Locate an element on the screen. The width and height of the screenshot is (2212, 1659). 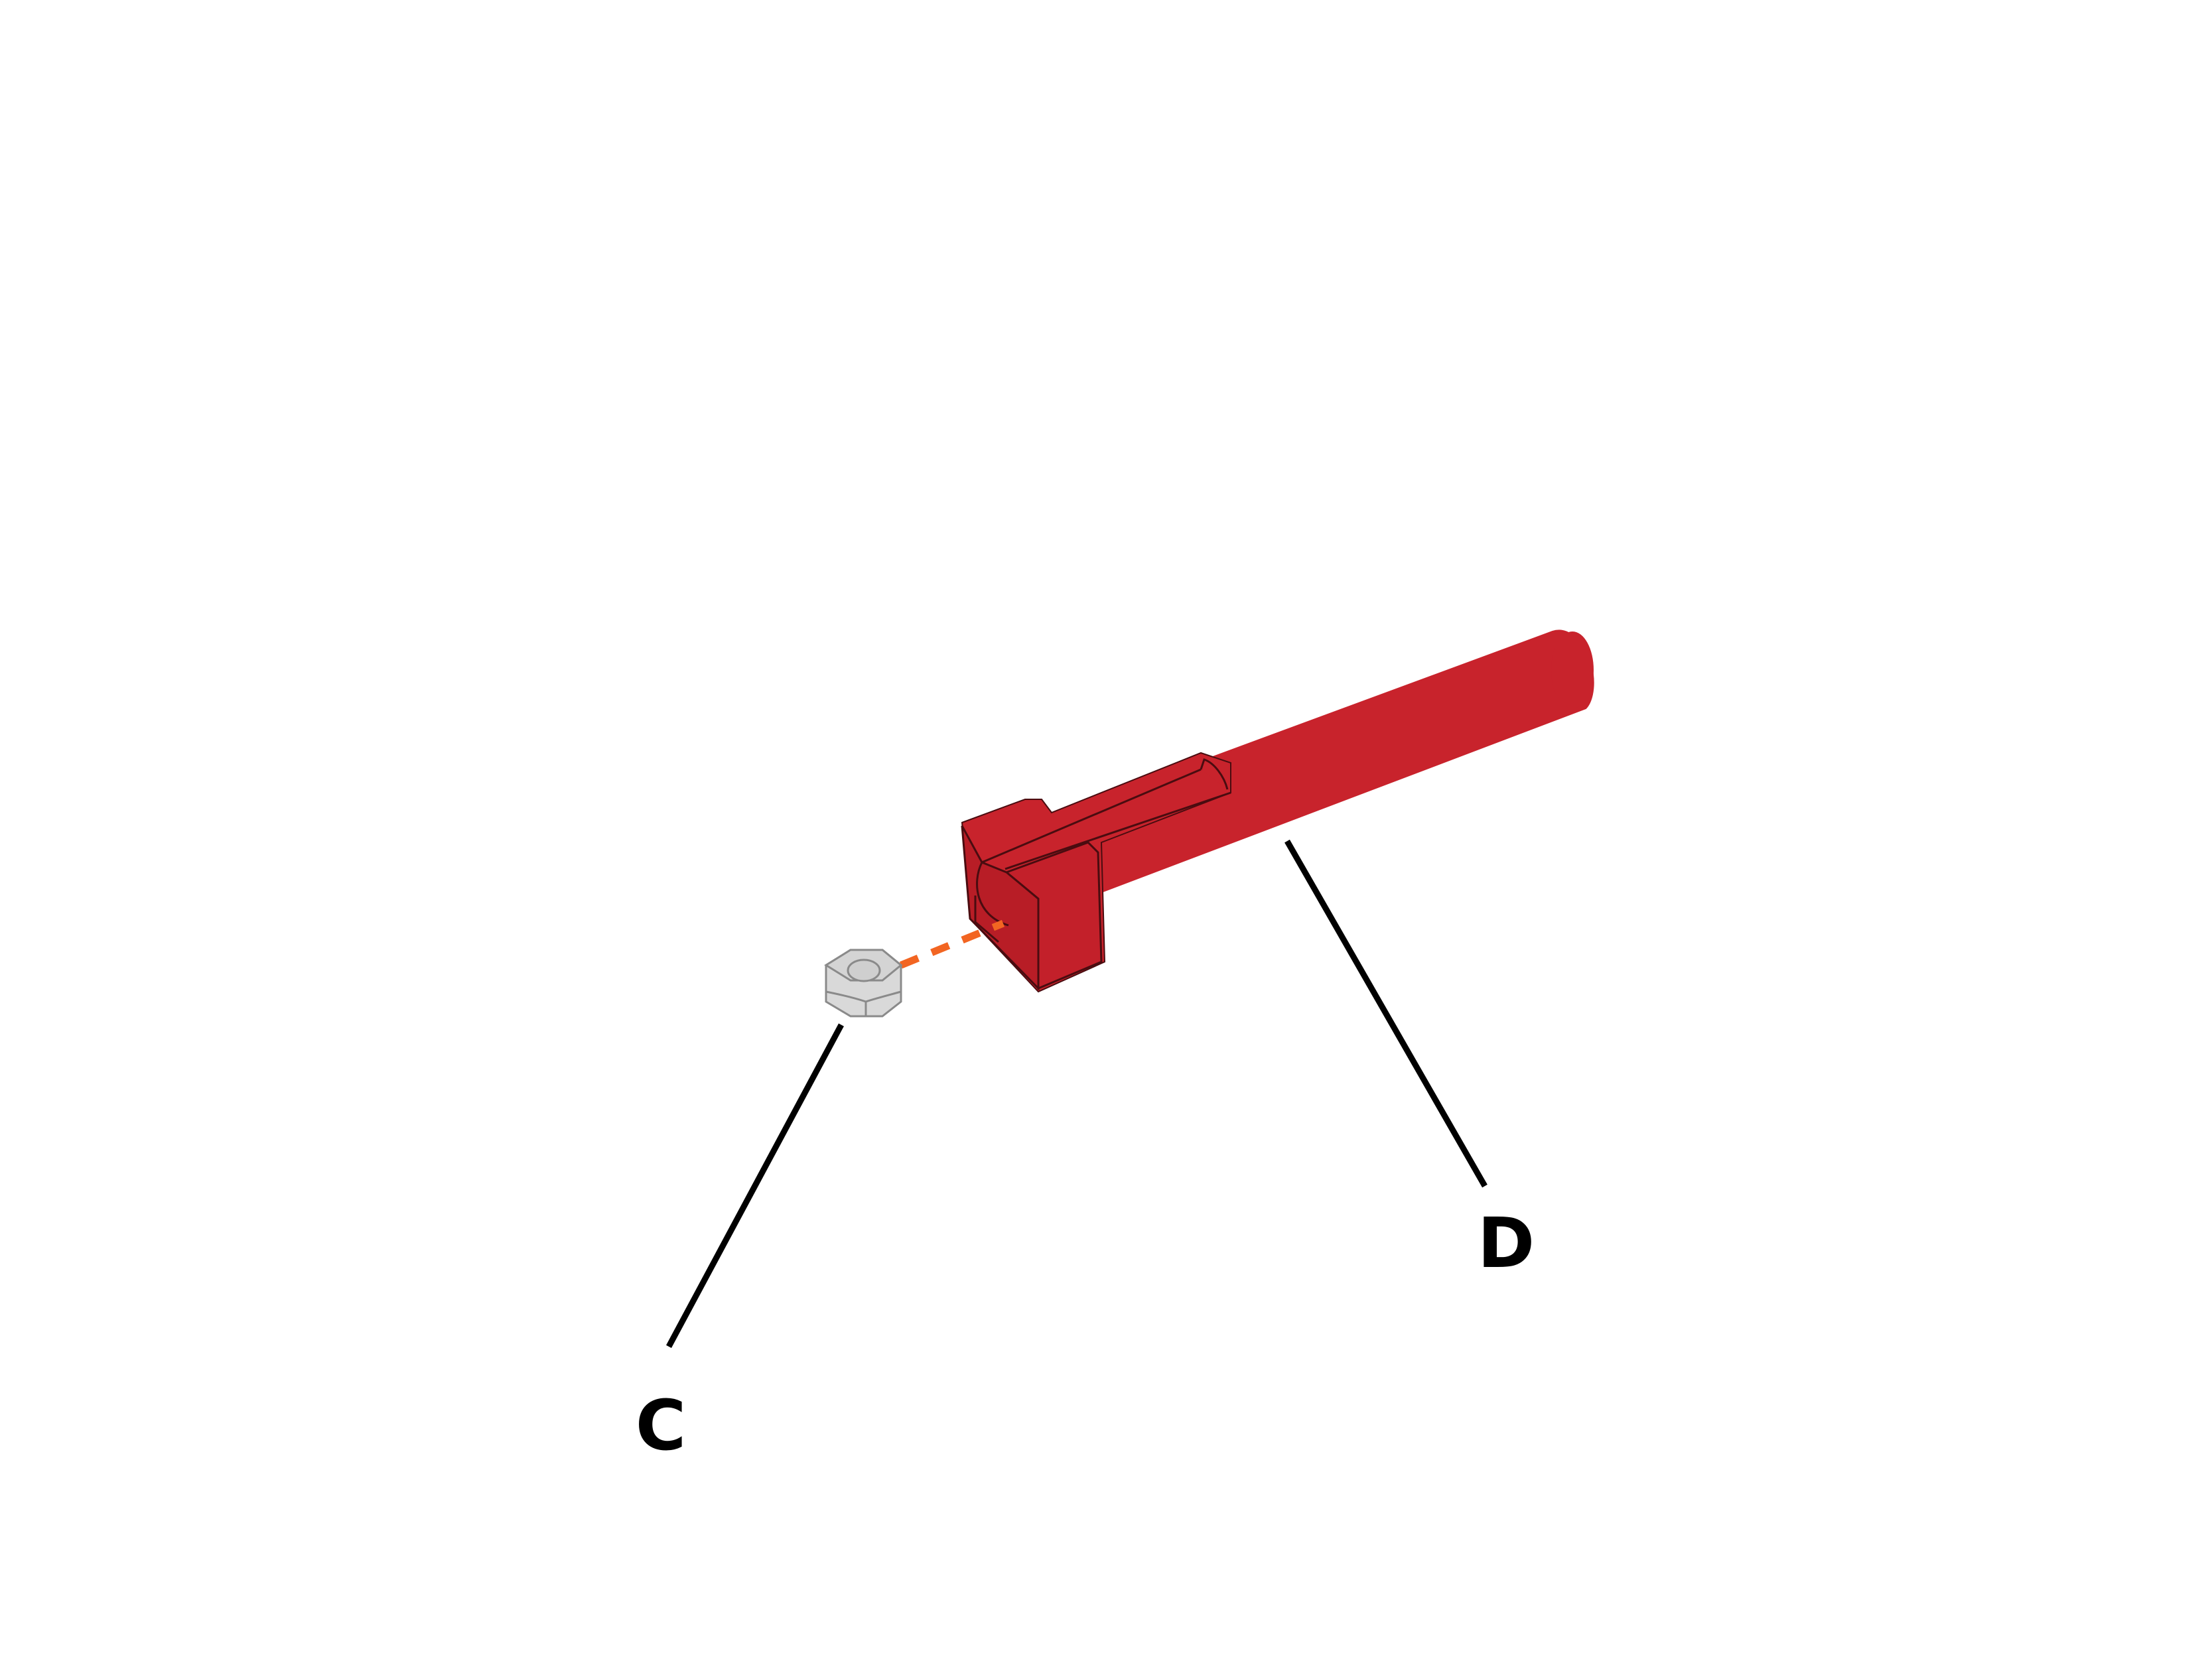
hex-nut-part is located at coordinates (863, 984).